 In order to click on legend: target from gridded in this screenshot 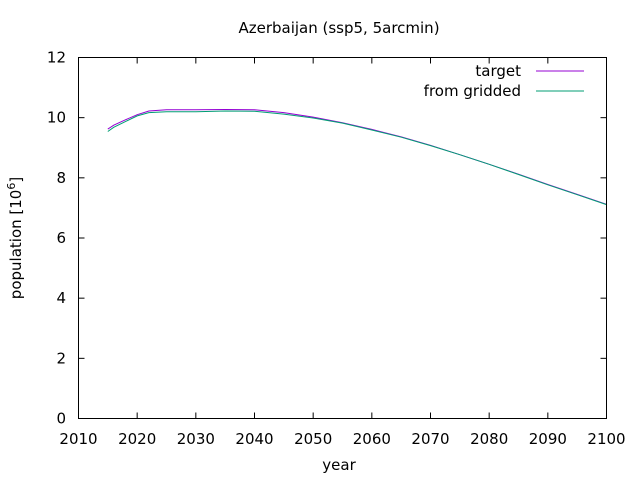, I will do `click(504, 81)`.